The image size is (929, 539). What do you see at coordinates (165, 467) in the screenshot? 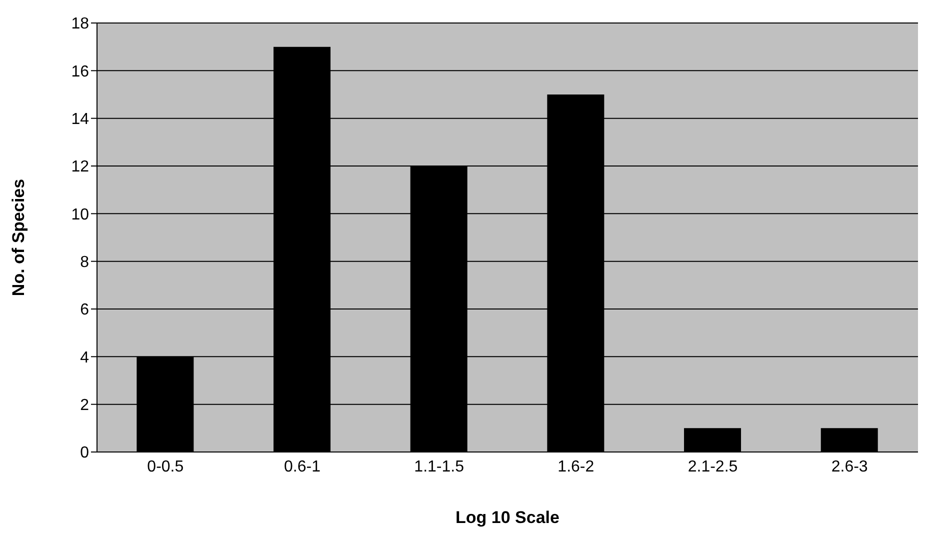
I see `x-tick-label: 0-0.5` at bounding box center [165, 467].